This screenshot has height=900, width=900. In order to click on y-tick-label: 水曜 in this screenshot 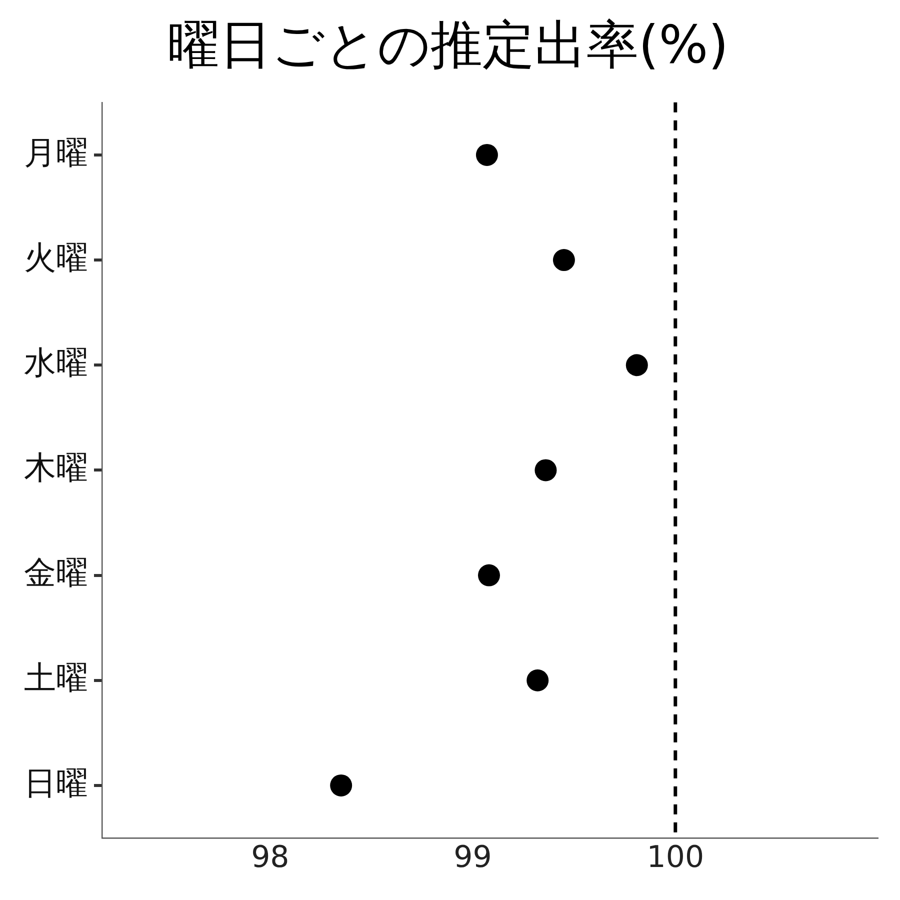, I will do `click(56, 362)`.